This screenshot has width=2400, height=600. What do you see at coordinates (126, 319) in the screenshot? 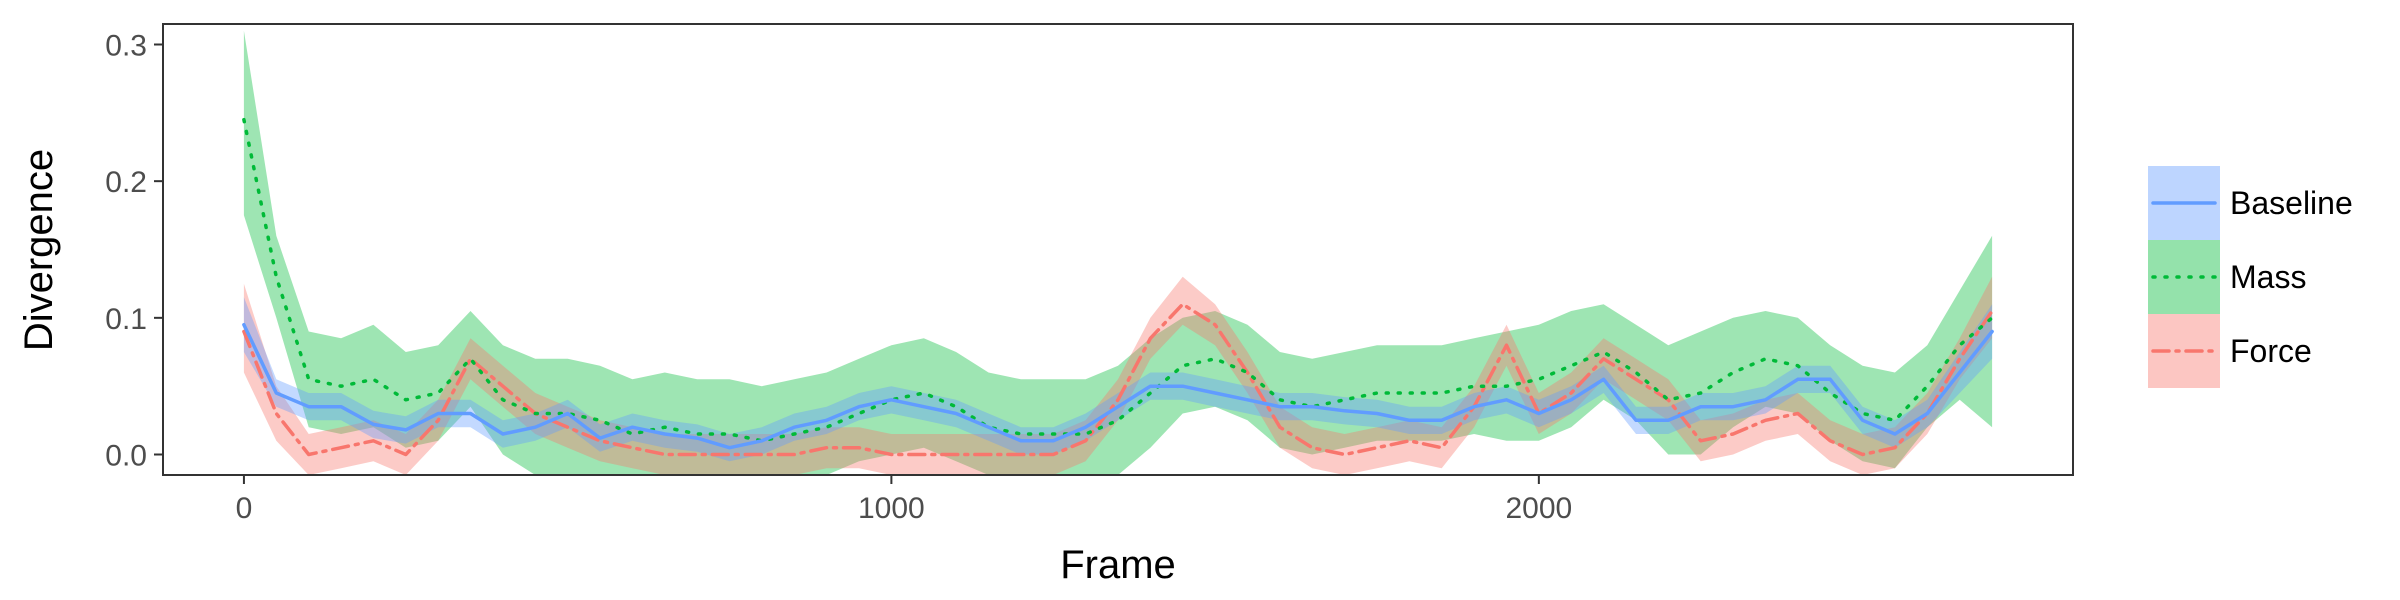
I see `y-tick-label: 0.1` at bounding box center [126, 319].